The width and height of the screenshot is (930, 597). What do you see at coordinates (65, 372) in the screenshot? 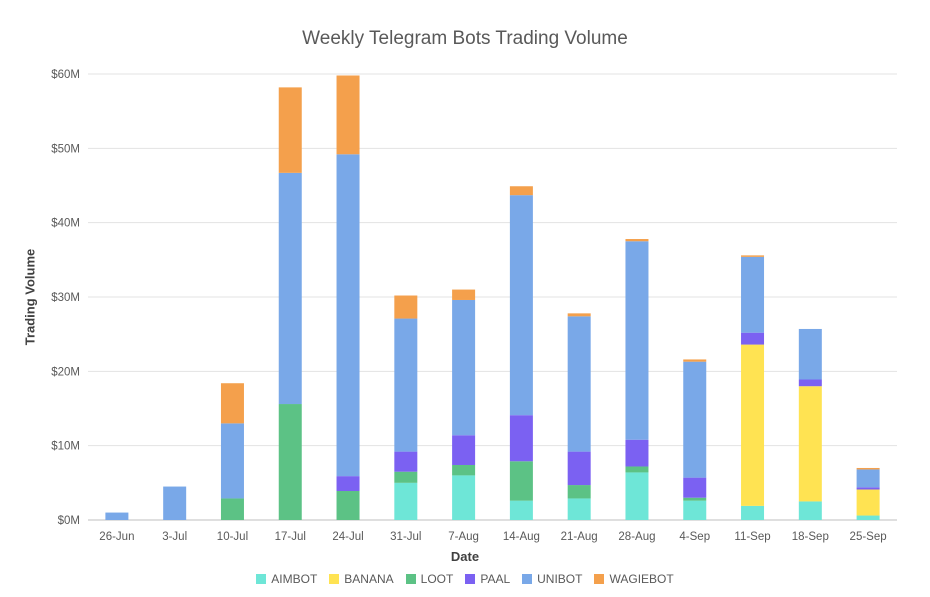
I see `y-tick-label: $20M` at bounding box center [65, 372].